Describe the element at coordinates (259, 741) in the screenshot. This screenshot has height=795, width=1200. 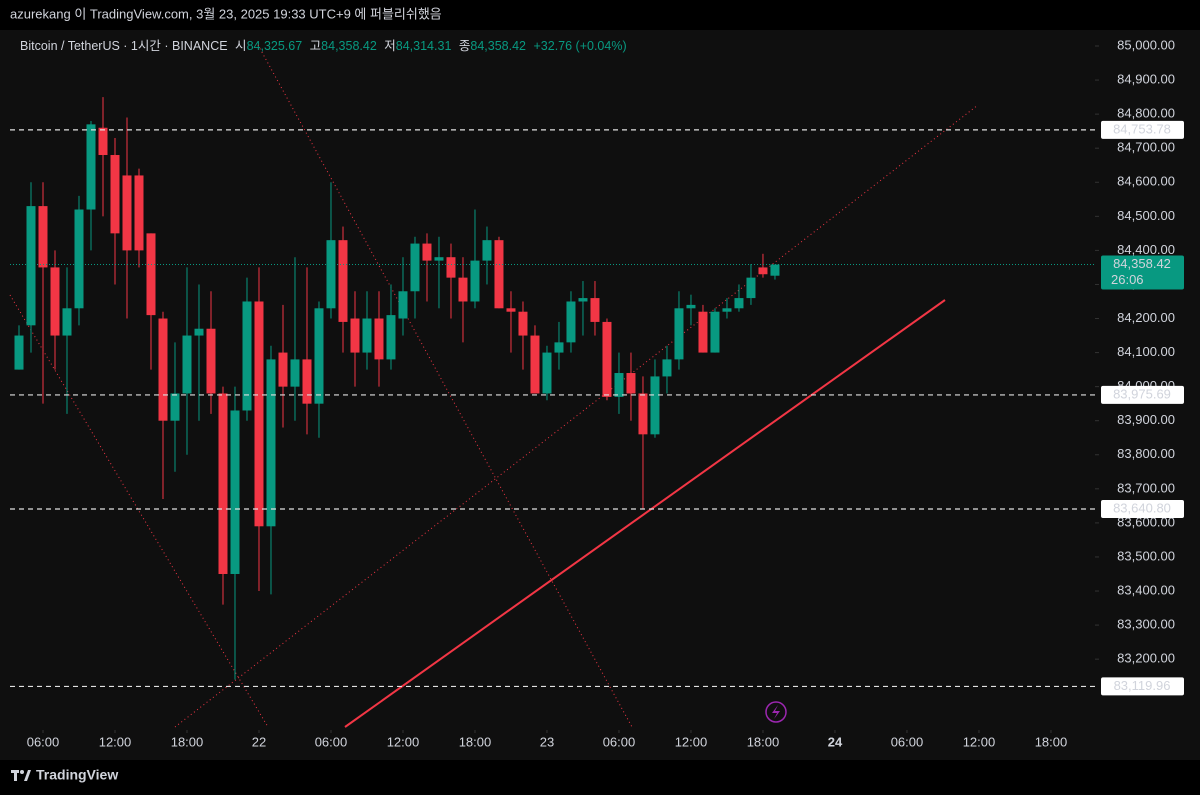
I see `x-tick-label: 22` at that location.